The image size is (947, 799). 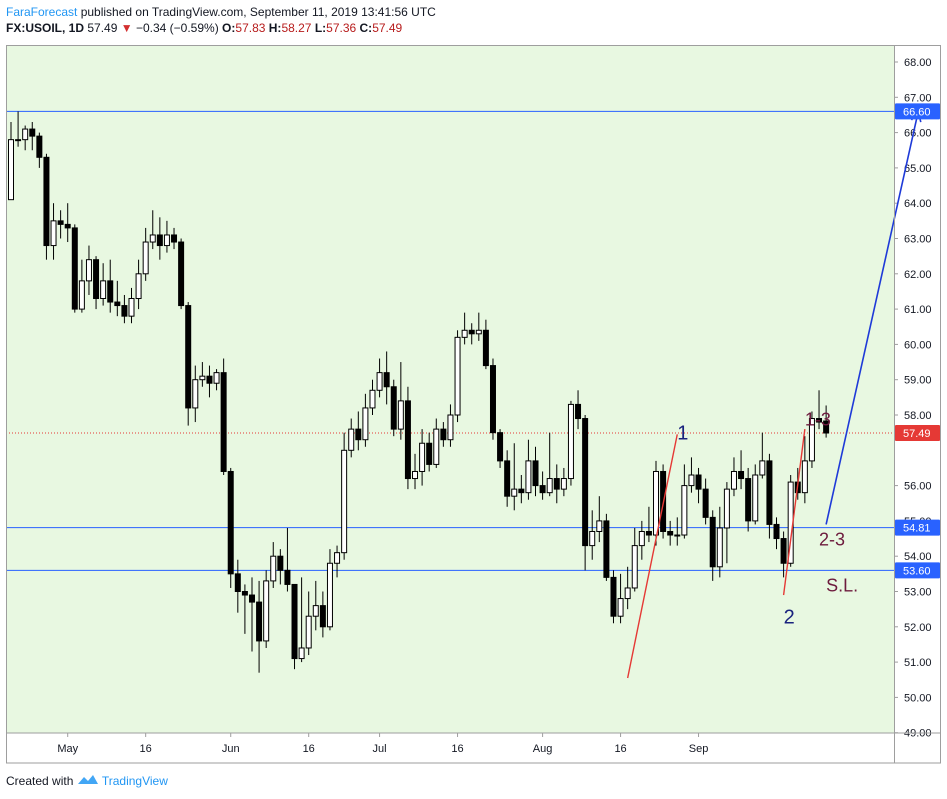 I want to click on tradingview-link: TradingView, so click(x=134, y=781).